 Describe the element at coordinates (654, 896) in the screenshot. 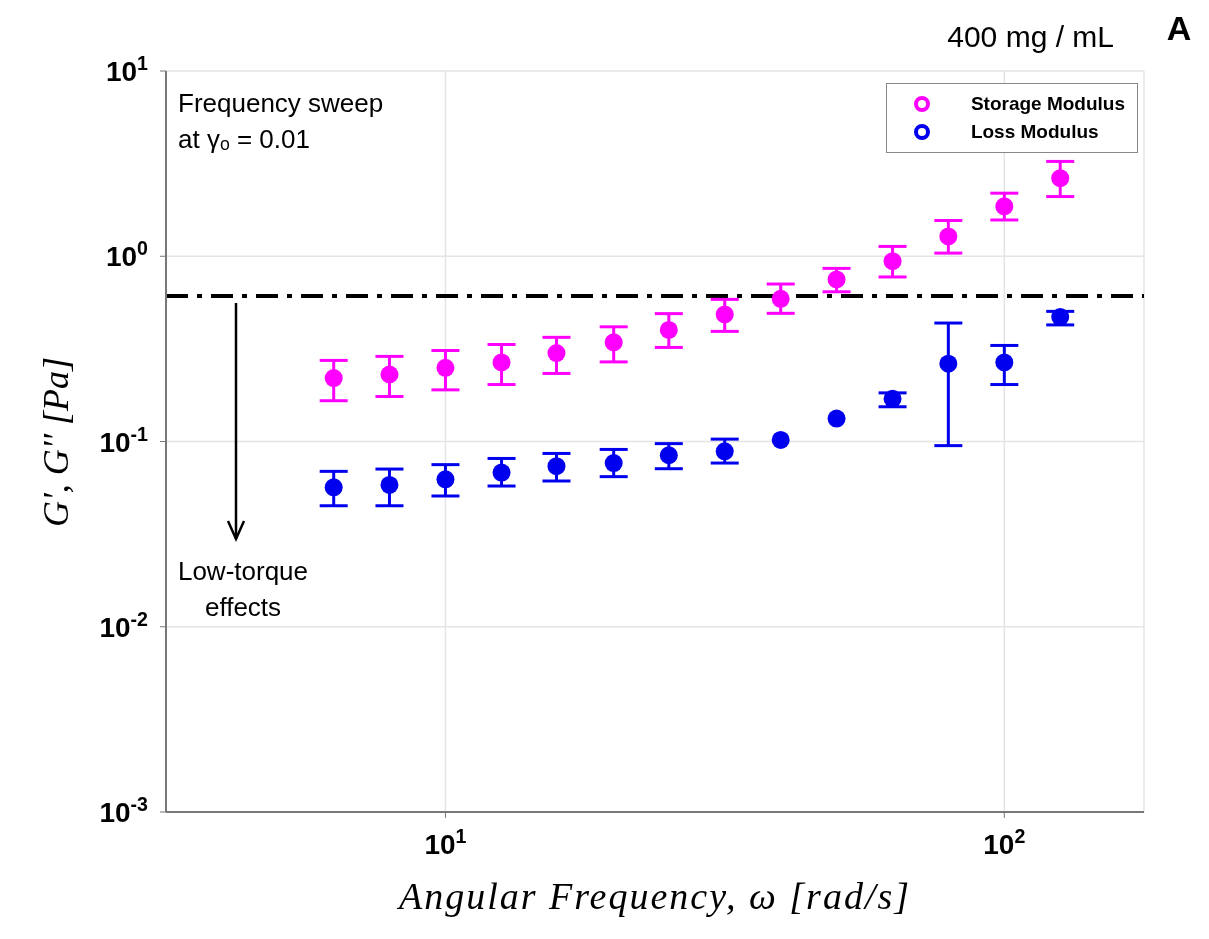

I see `x-axis-title: Angular Frequency, ω [rad/s]` at that location.